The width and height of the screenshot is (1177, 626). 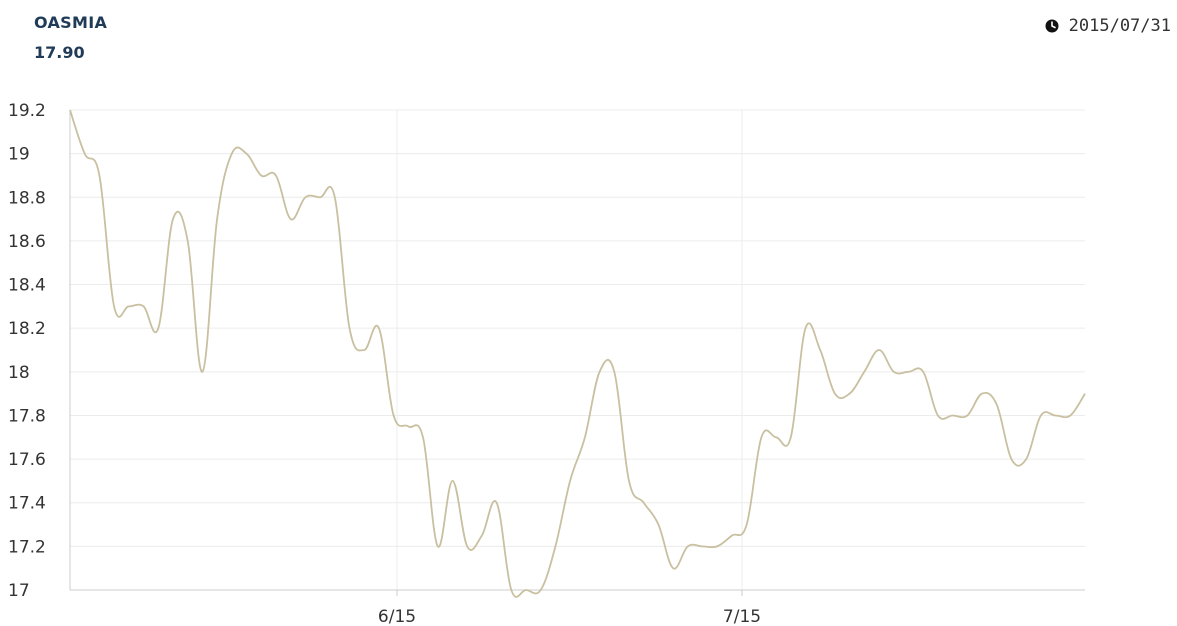 I want to click on y-tick-label: 18.4, so click(x=27, y=286).